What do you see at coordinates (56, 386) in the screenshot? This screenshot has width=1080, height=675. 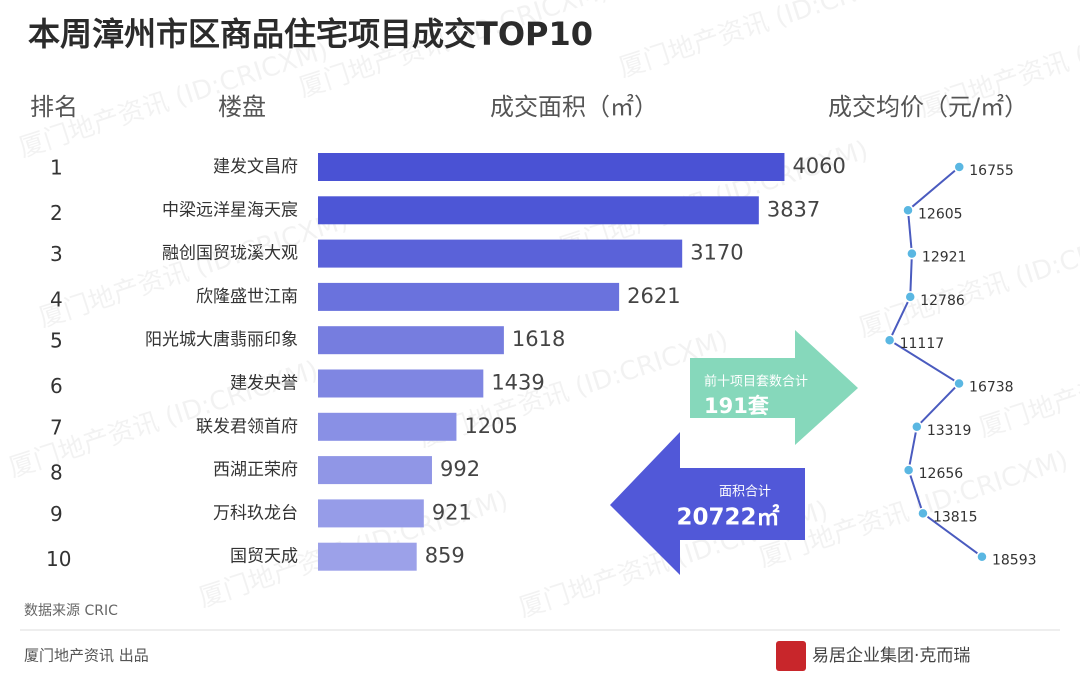 I see `rank: 6` at bounding box center [56, 386].